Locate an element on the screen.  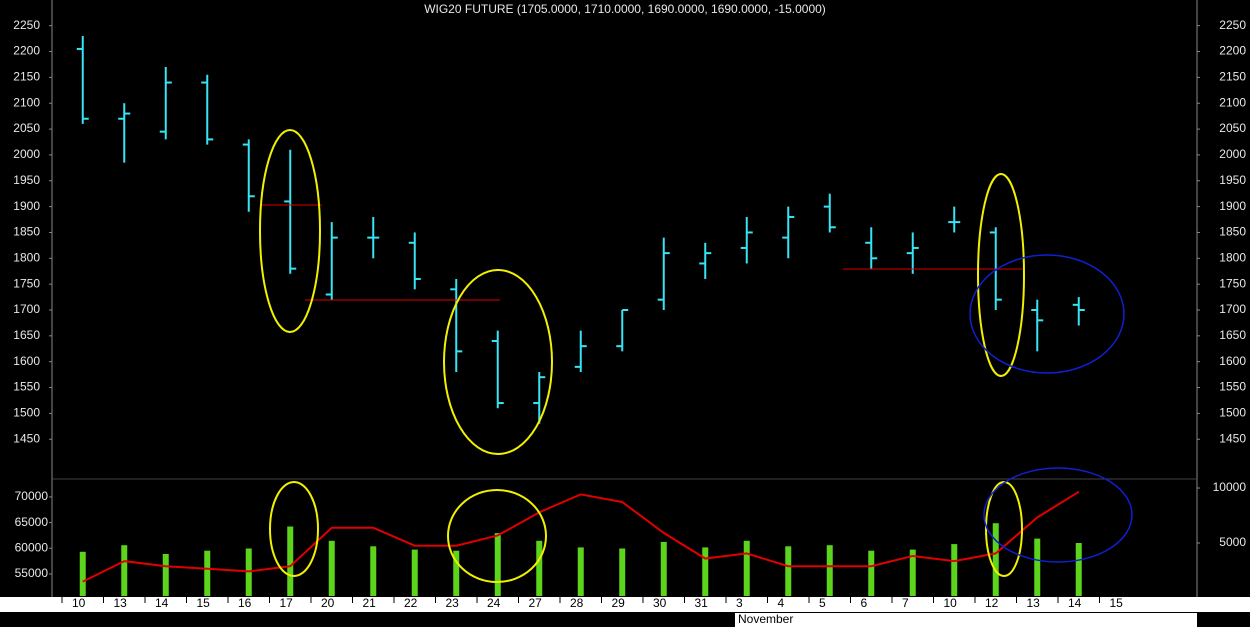
indicator-line is located at coordinates (581, 536).